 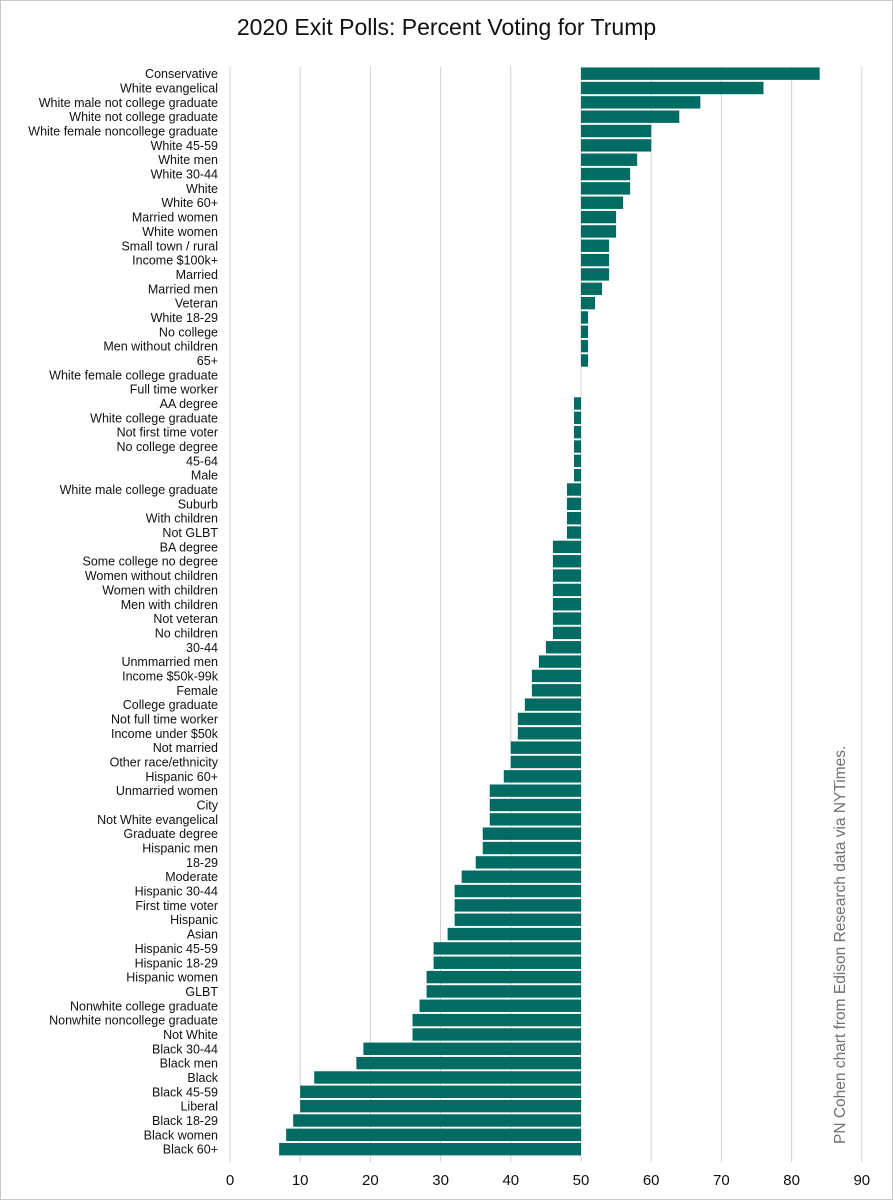 I want to click on category-label-20: 65+, so click(x=207, y=361).